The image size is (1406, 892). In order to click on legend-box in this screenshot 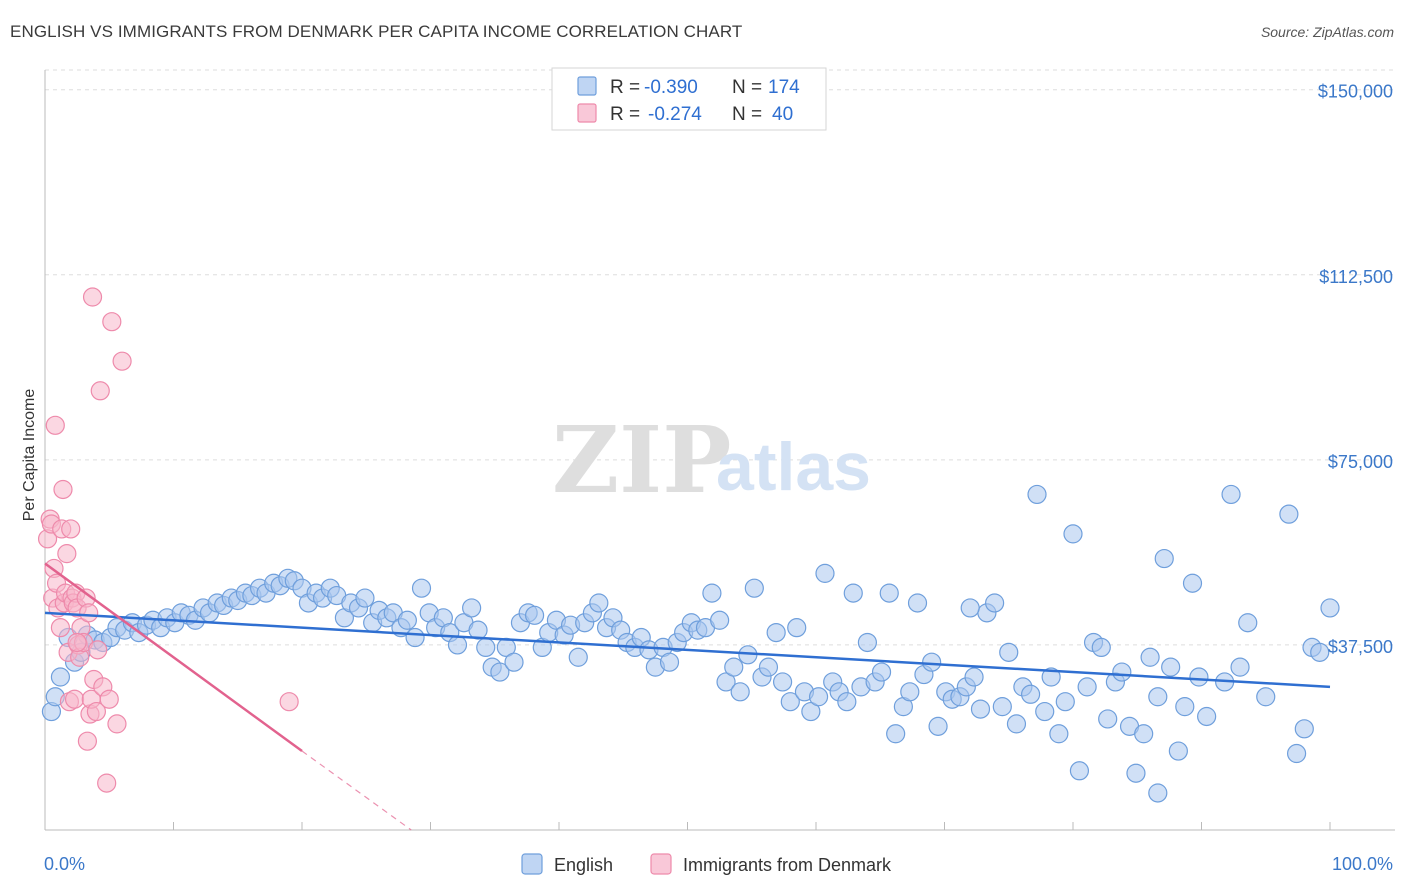, I will do `click(689, 99)`.